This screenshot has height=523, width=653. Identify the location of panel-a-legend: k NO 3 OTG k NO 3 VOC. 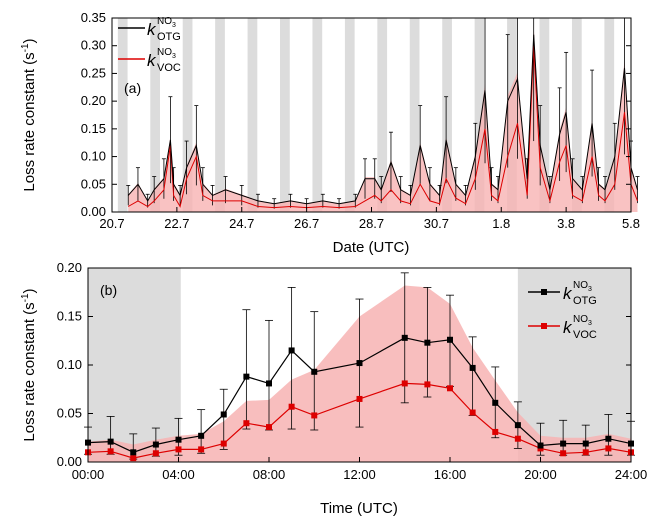
(149, 45).